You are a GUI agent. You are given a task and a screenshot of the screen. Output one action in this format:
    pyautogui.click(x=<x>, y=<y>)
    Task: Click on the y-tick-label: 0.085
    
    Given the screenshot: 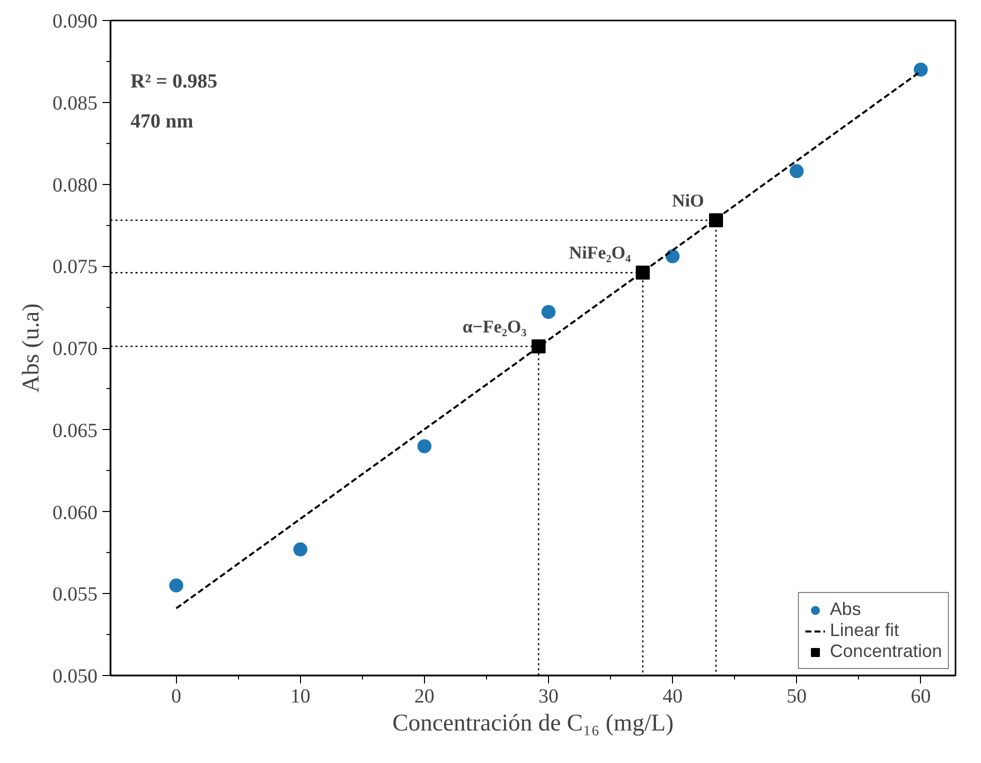 What is the action you would take?
    pyautogui.click(x=75, y=103)
    